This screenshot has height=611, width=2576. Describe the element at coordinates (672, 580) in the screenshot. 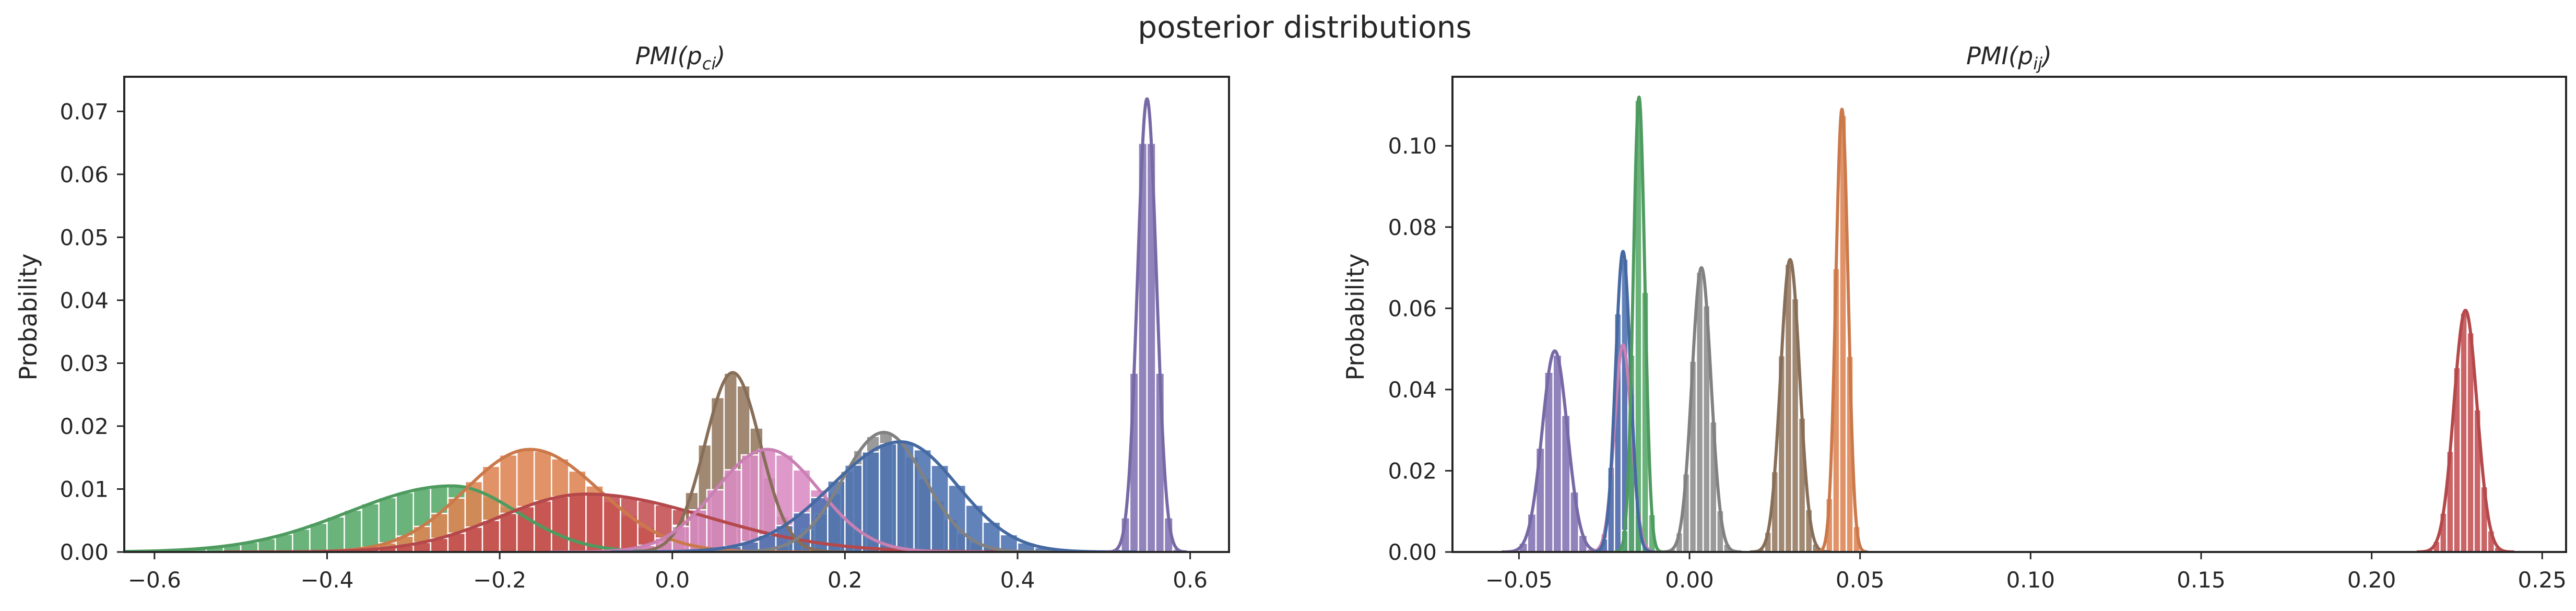

I see `x-tick-label-3: 0.0` at that location.